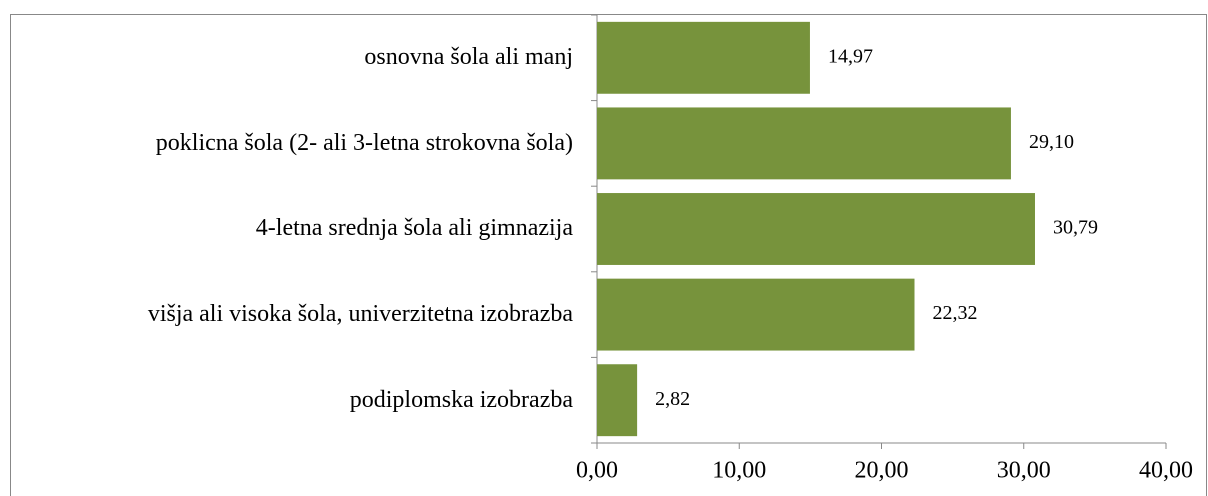  Describe the element at coordinates (850, 56) in the screenshot. I see `data-label: 14,97` at that location.